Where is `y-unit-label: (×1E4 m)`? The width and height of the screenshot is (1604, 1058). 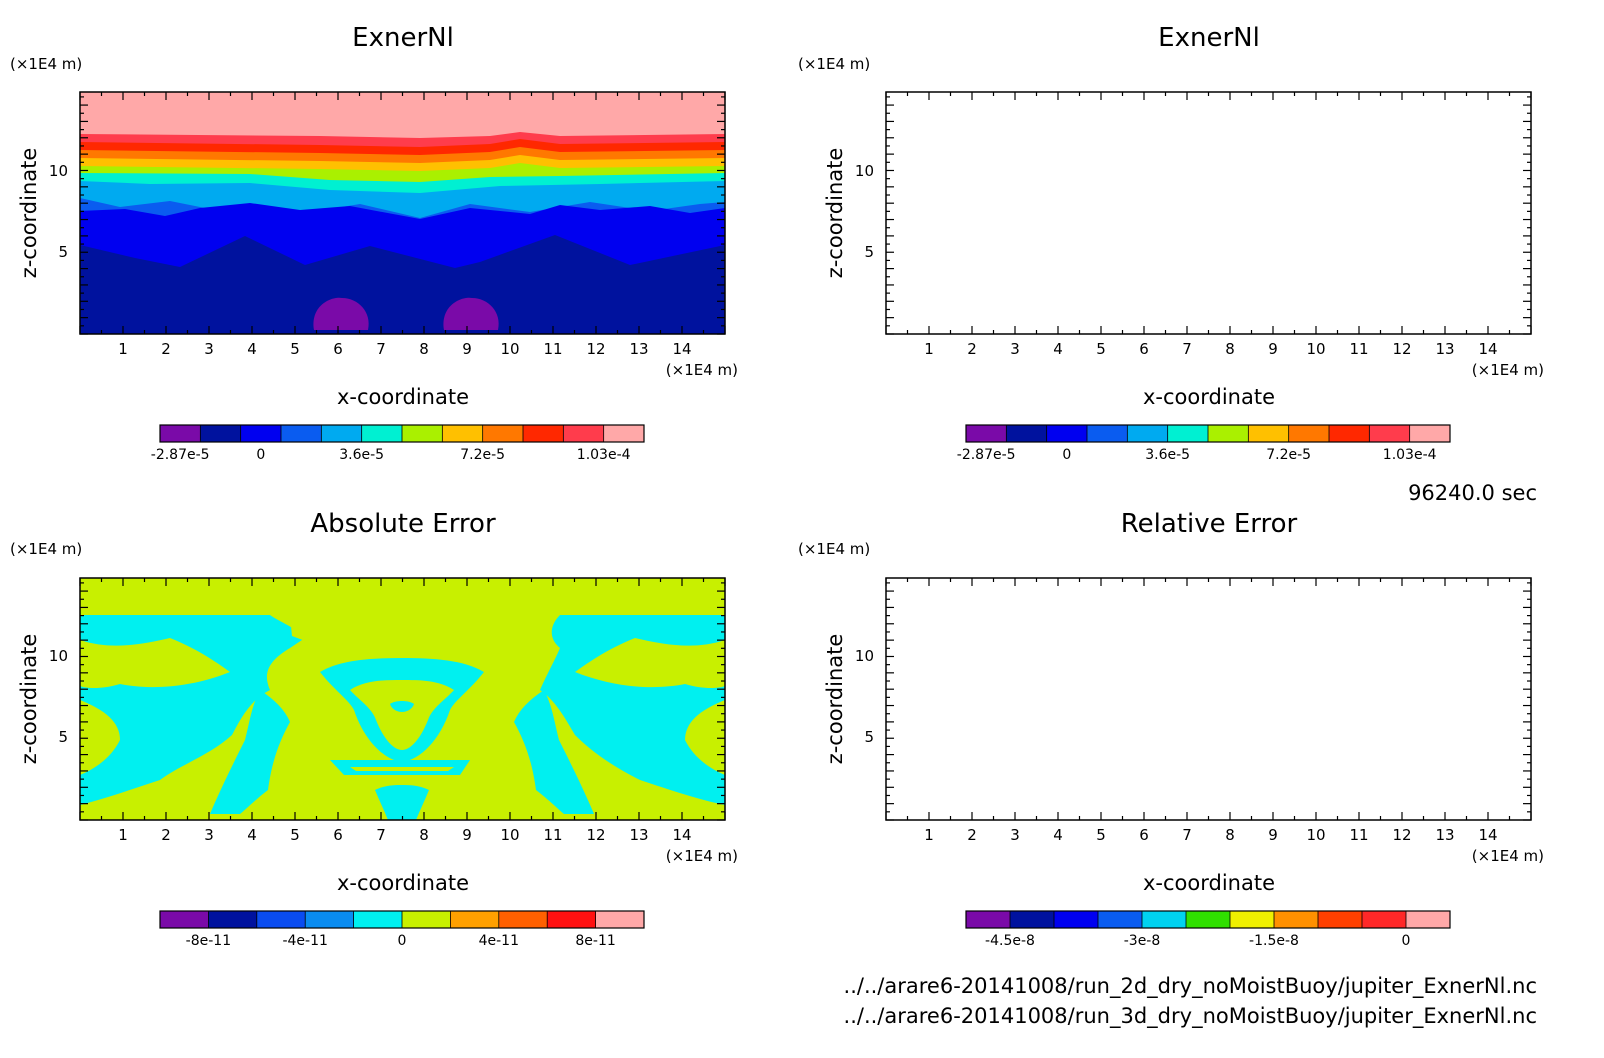 y-unit-label: (×1E4 m) is located at coordinates (834, 549).